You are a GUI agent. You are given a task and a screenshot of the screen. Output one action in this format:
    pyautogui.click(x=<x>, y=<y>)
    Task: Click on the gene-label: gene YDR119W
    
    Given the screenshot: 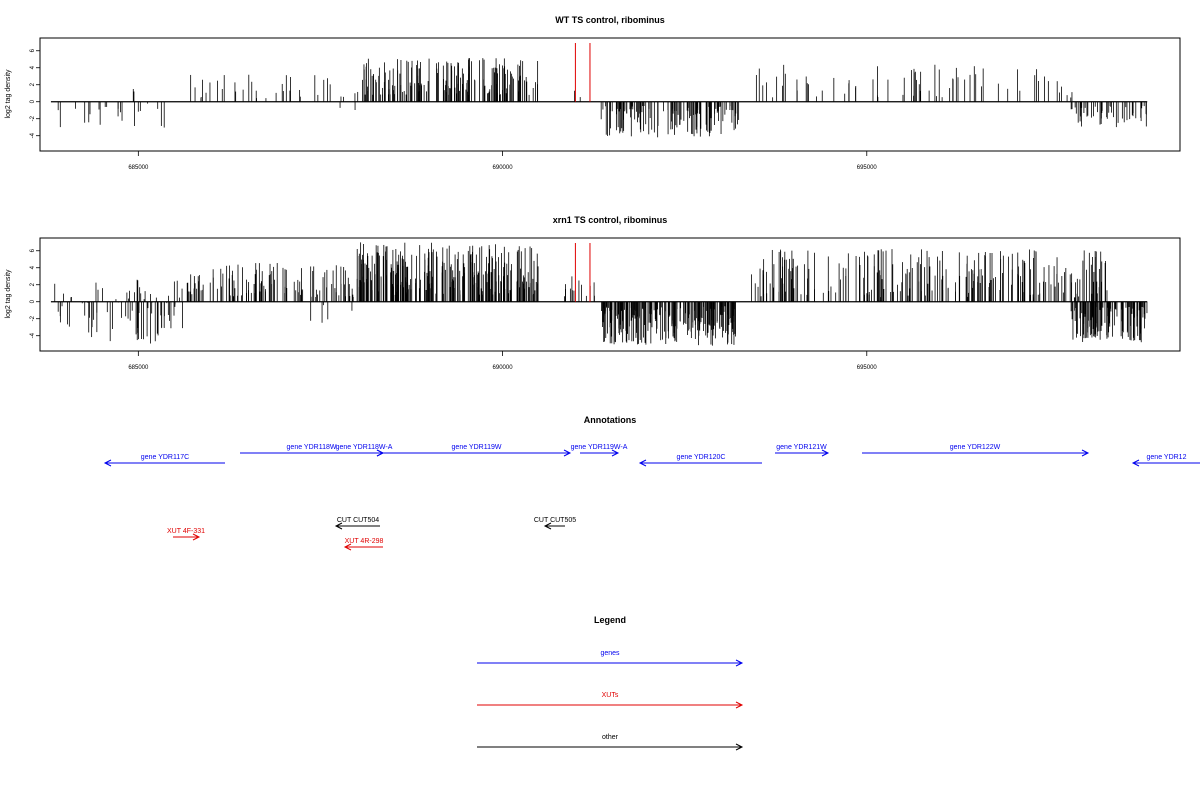 What is the action you would take?
    pyautogui.click(x=477, y=447)
    